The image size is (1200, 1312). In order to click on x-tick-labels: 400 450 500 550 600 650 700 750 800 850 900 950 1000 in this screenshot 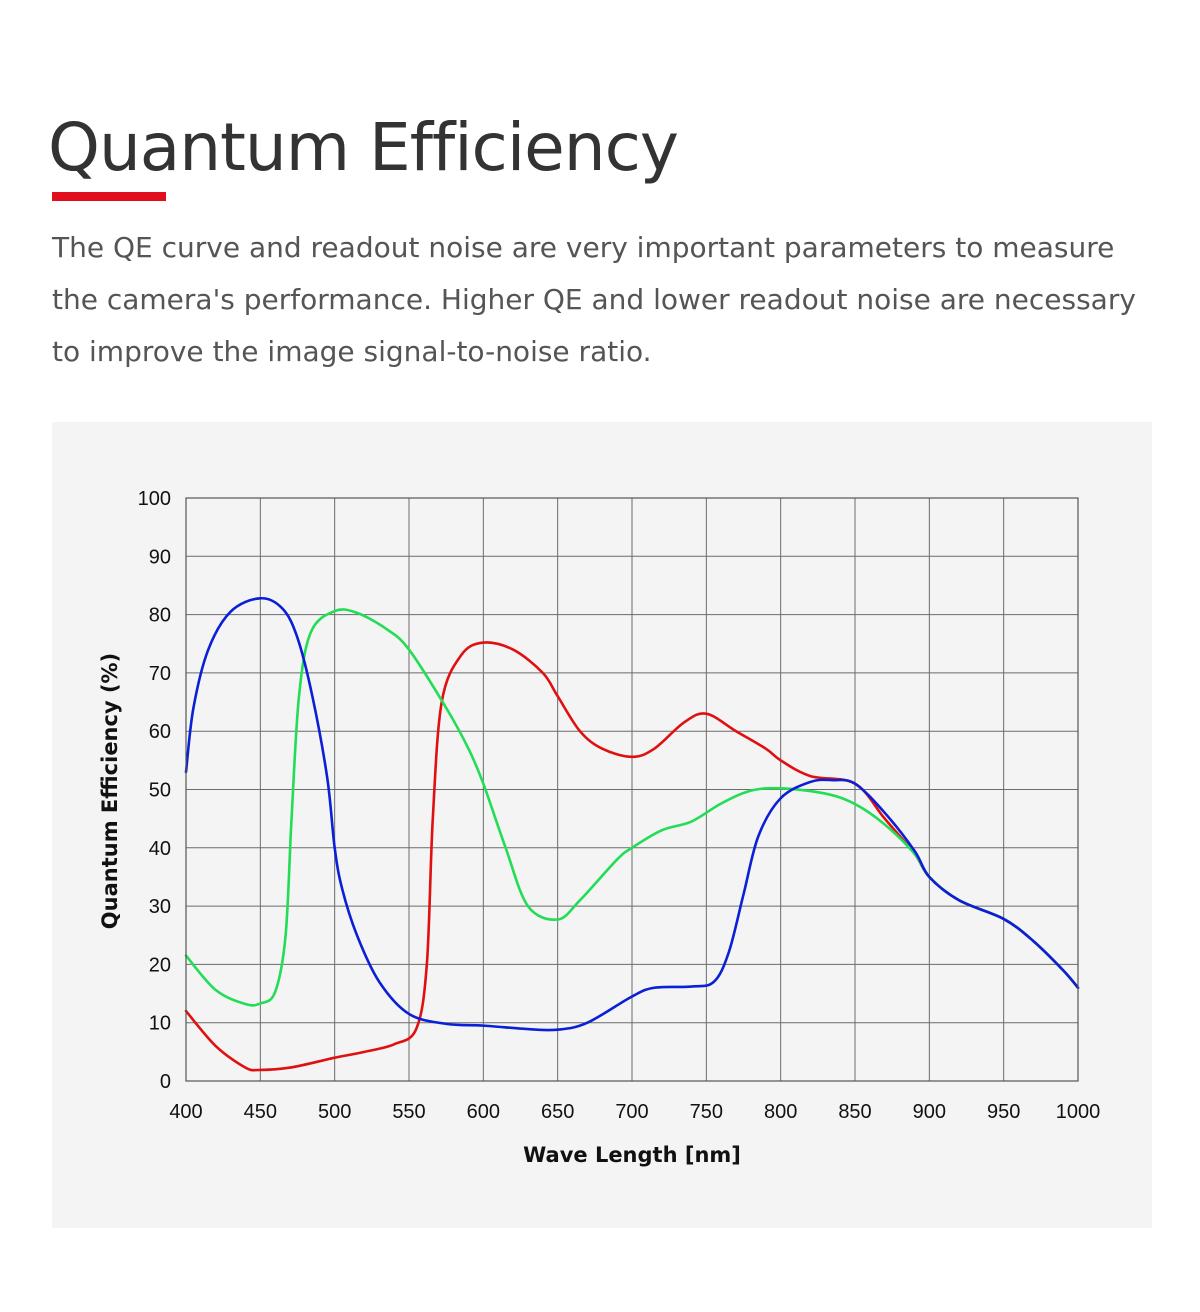, I will do `click(634, 1112)`.